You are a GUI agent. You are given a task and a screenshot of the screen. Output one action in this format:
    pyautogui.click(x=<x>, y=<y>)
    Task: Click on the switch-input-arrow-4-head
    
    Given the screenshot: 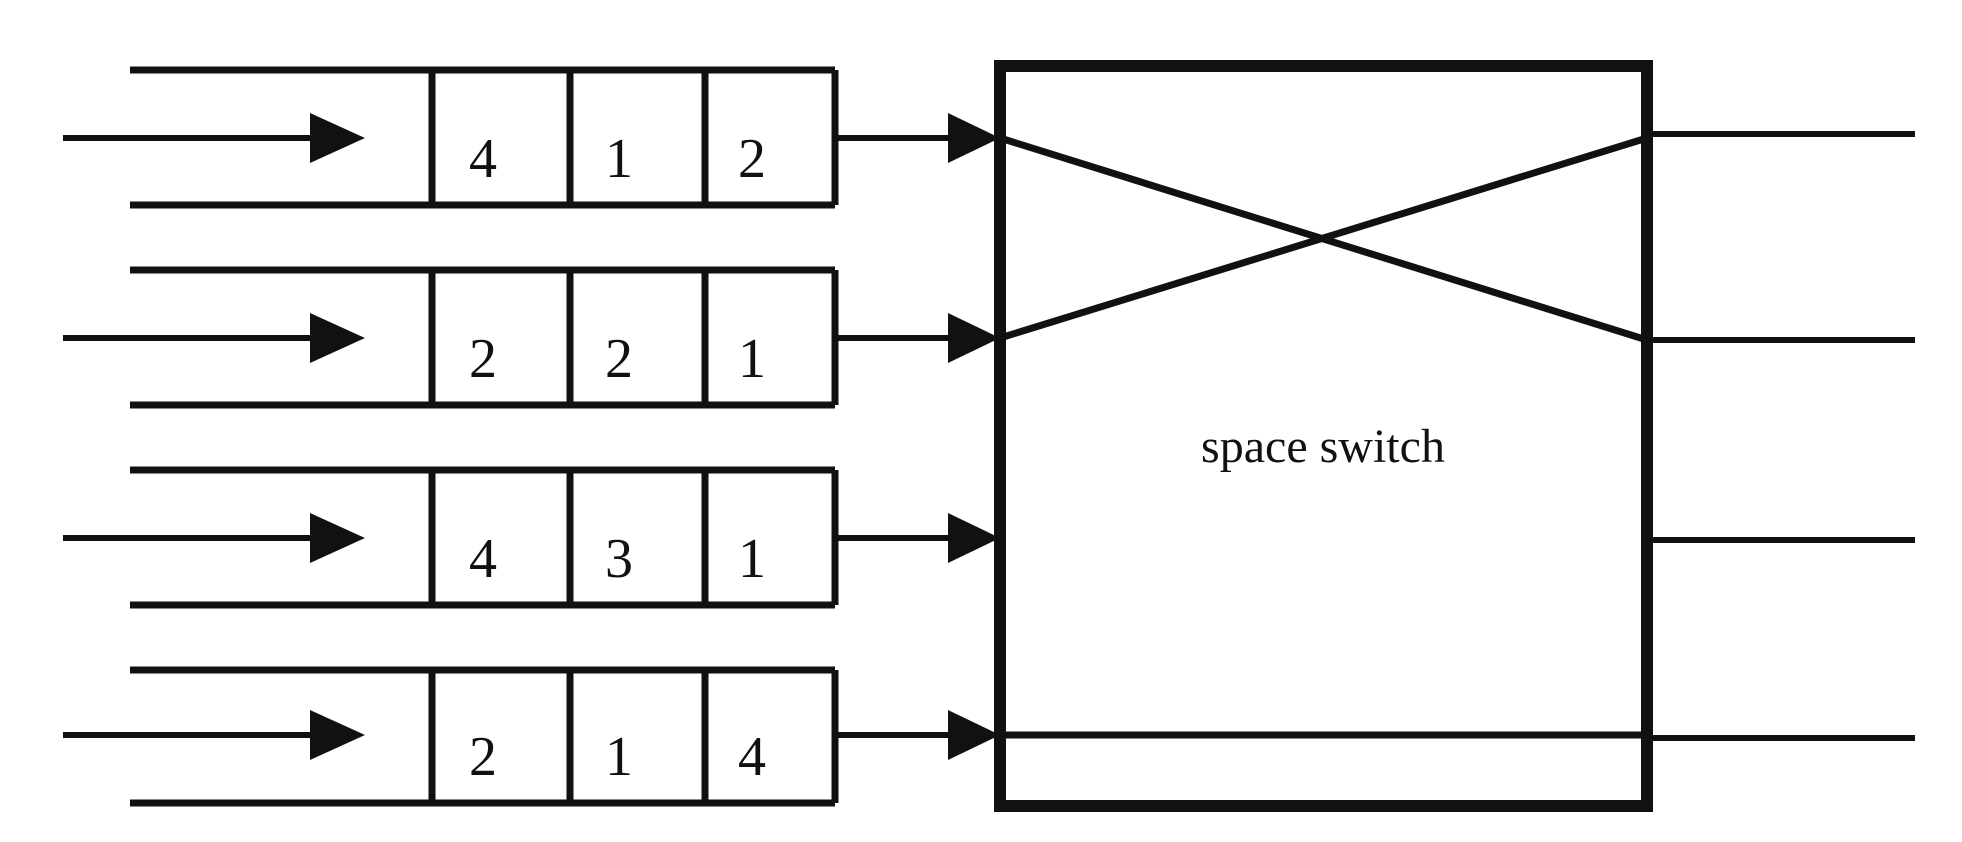 What is the action you would take?
    pyautogui.click(x=974, y=735)
    